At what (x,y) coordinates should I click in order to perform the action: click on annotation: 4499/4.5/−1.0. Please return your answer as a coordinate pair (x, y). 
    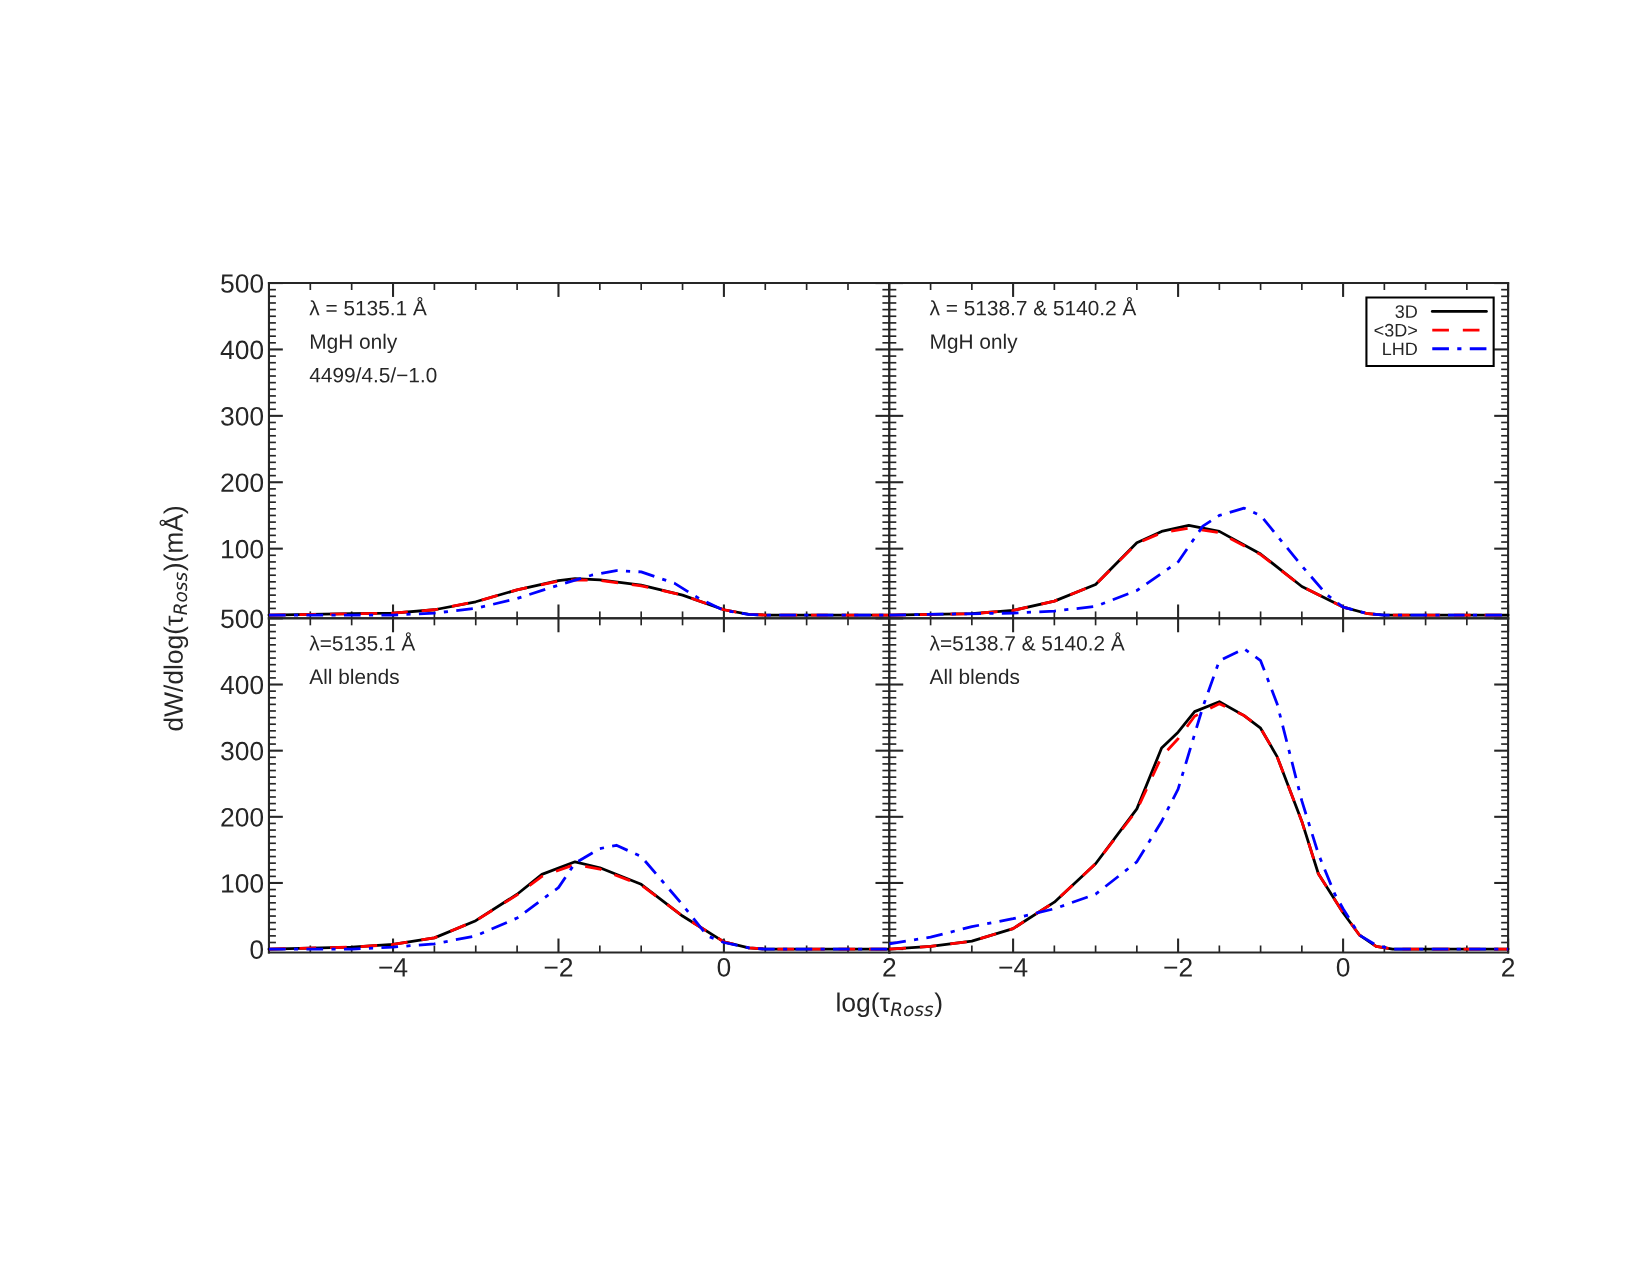
    Looking at the image, I should click on (373, 375).